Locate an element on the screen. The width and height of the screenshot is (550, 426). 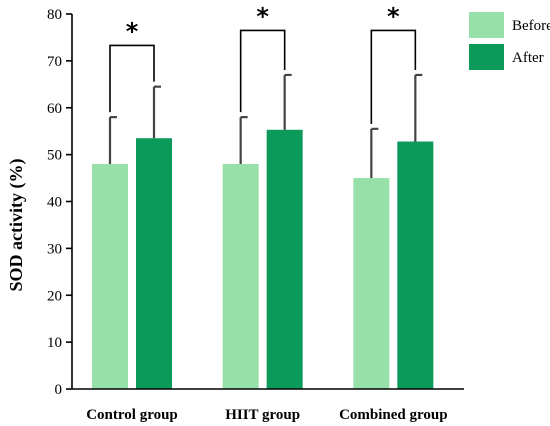
x-category-labels: Control group HIIT group Combined group is located at coordinates (266, 415).